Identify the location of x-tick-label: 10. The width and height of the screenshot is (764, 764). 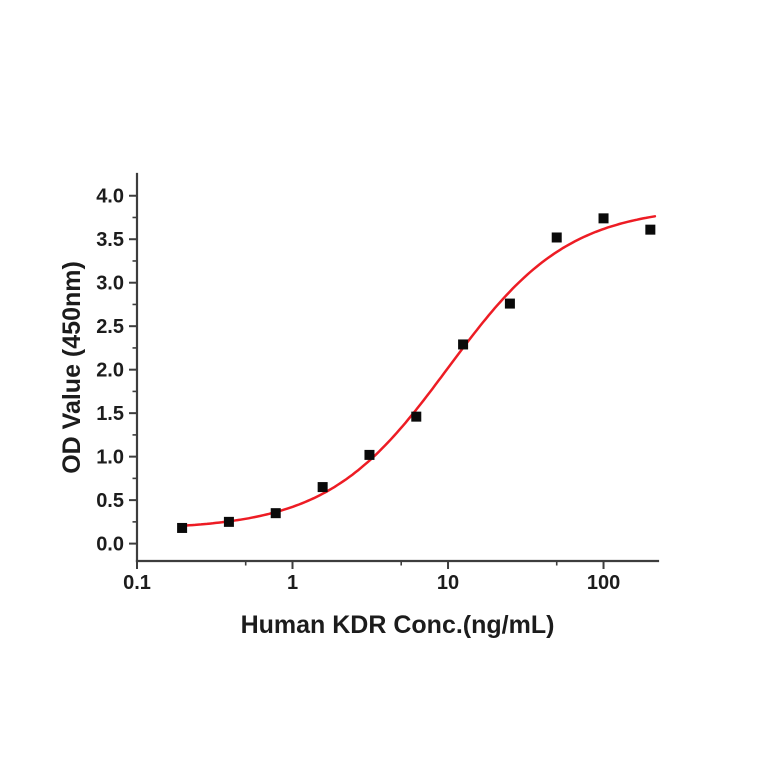
(448, 583).